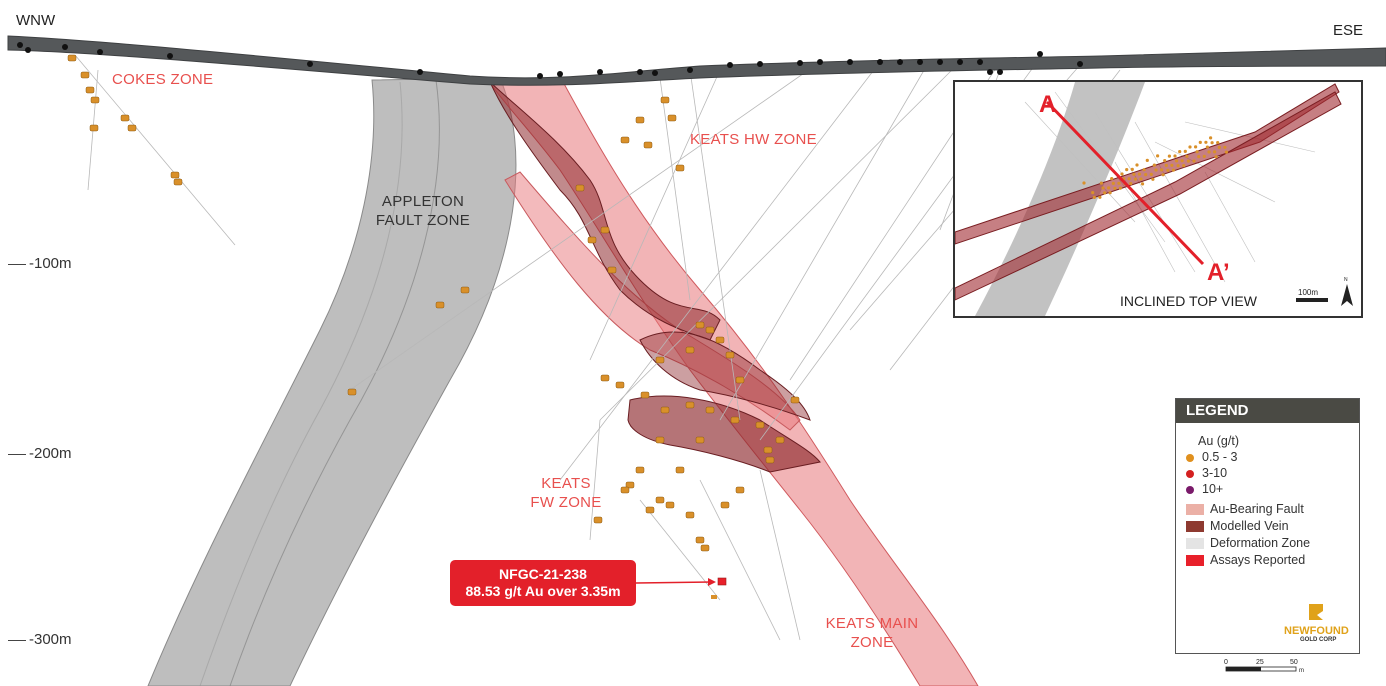 The image size is (1386, 686). I want to click on keats-hw-zone-label: KEATS HW ZONE, so click(753, 139).